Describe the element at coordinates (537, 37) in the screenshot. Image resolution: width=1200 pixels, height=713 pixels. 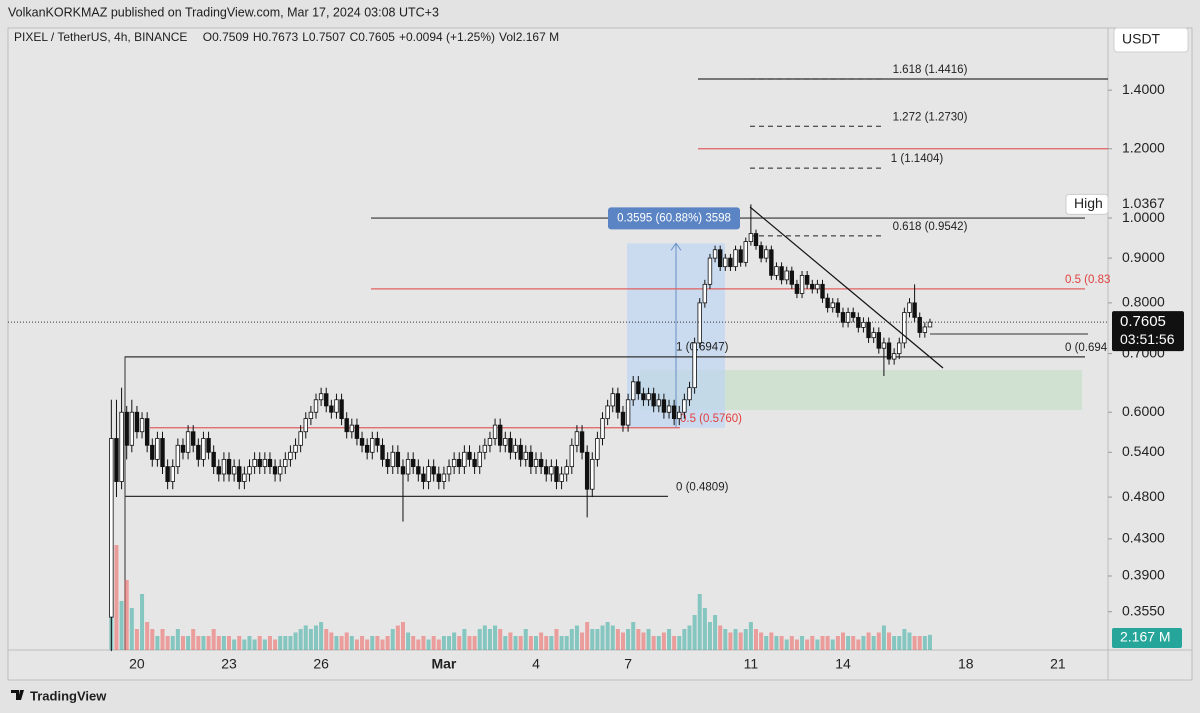
I see `volume-value: 2.167 M` at that location.